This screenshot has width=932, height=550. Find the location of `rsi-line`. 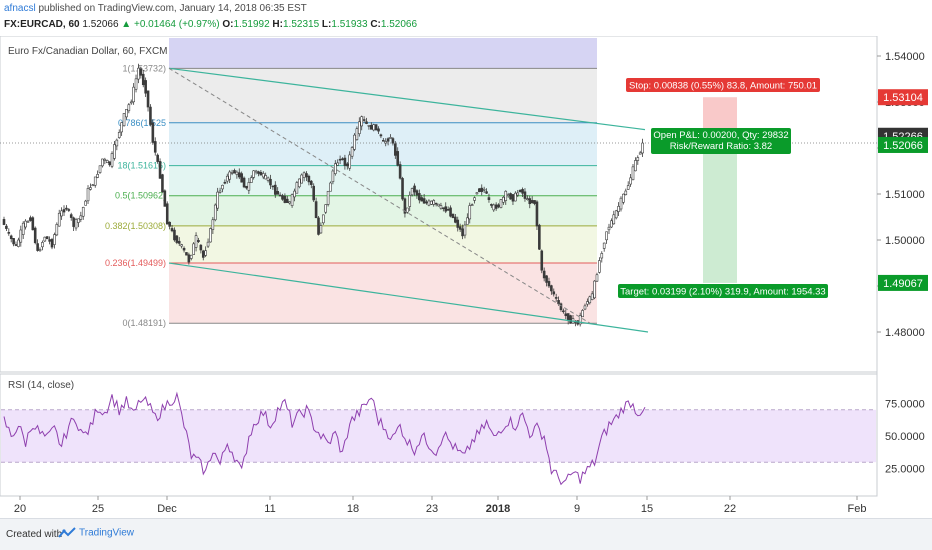

rsi-line is located at coordinates (324, 438).